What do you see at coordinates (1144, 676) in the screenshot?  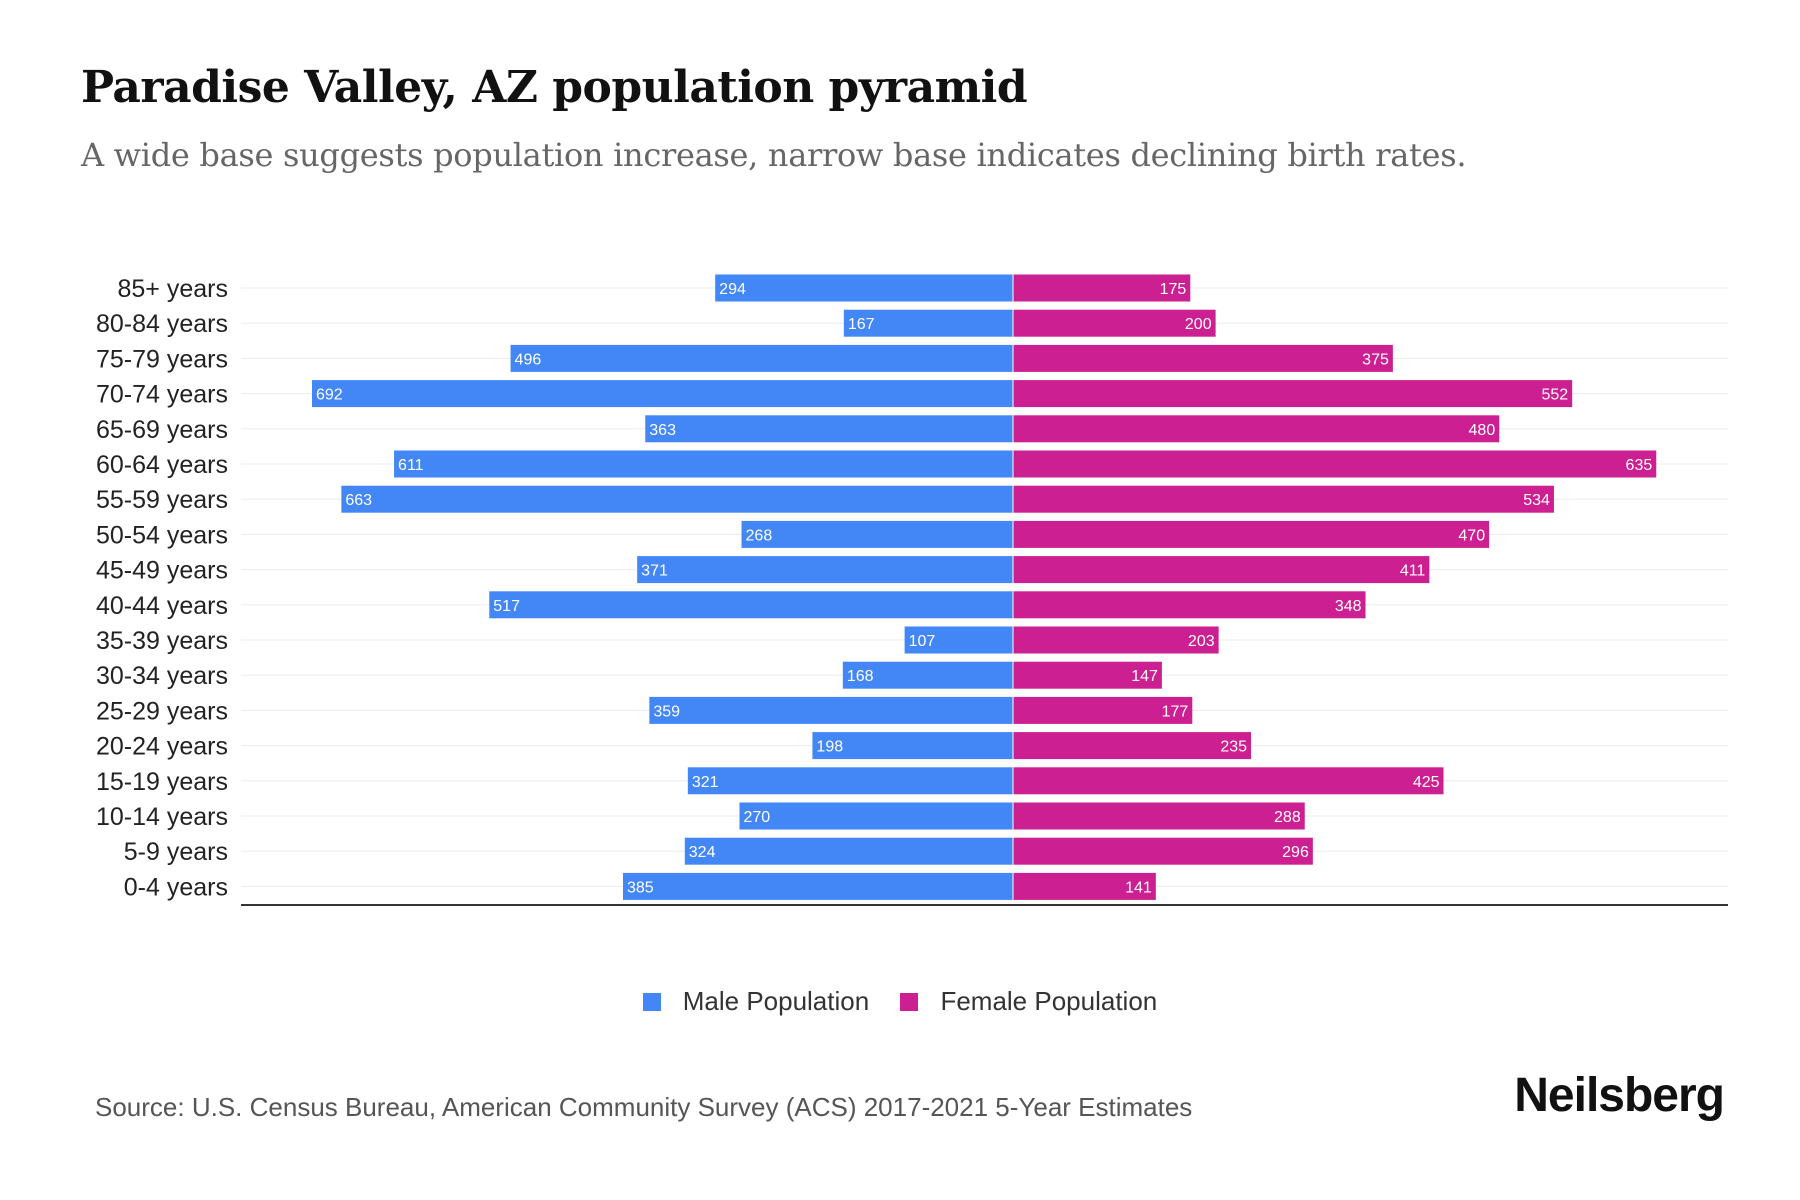 I see `female-data-label: 147` at bounding box center [1144, 676].